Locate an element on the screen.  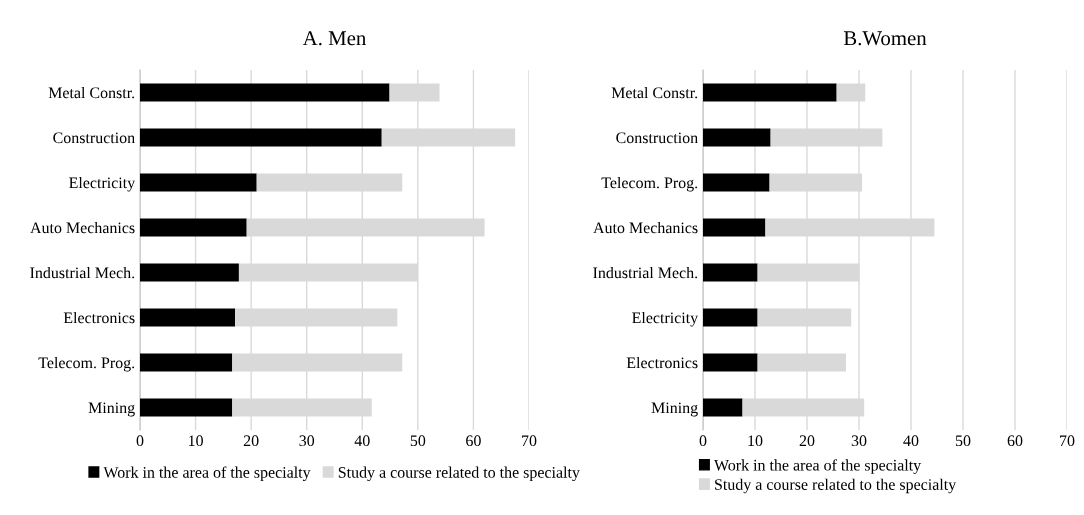
chart-title: A. Men is located at coordinates (334, 38).